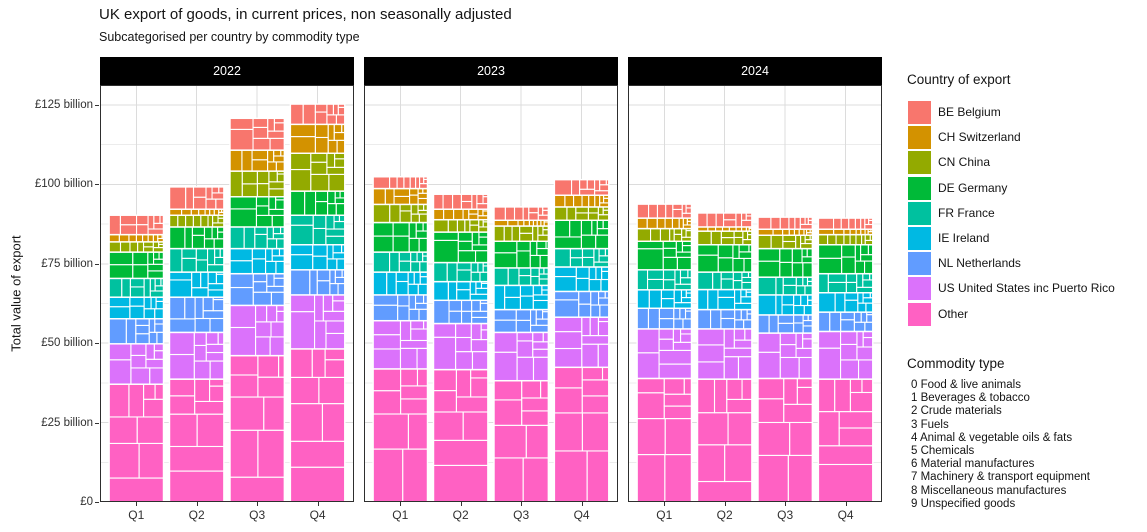  What do you see at coordinates (664, 318) in the screenshot?
I see `segment-NL` at bounding box center [664, 318].